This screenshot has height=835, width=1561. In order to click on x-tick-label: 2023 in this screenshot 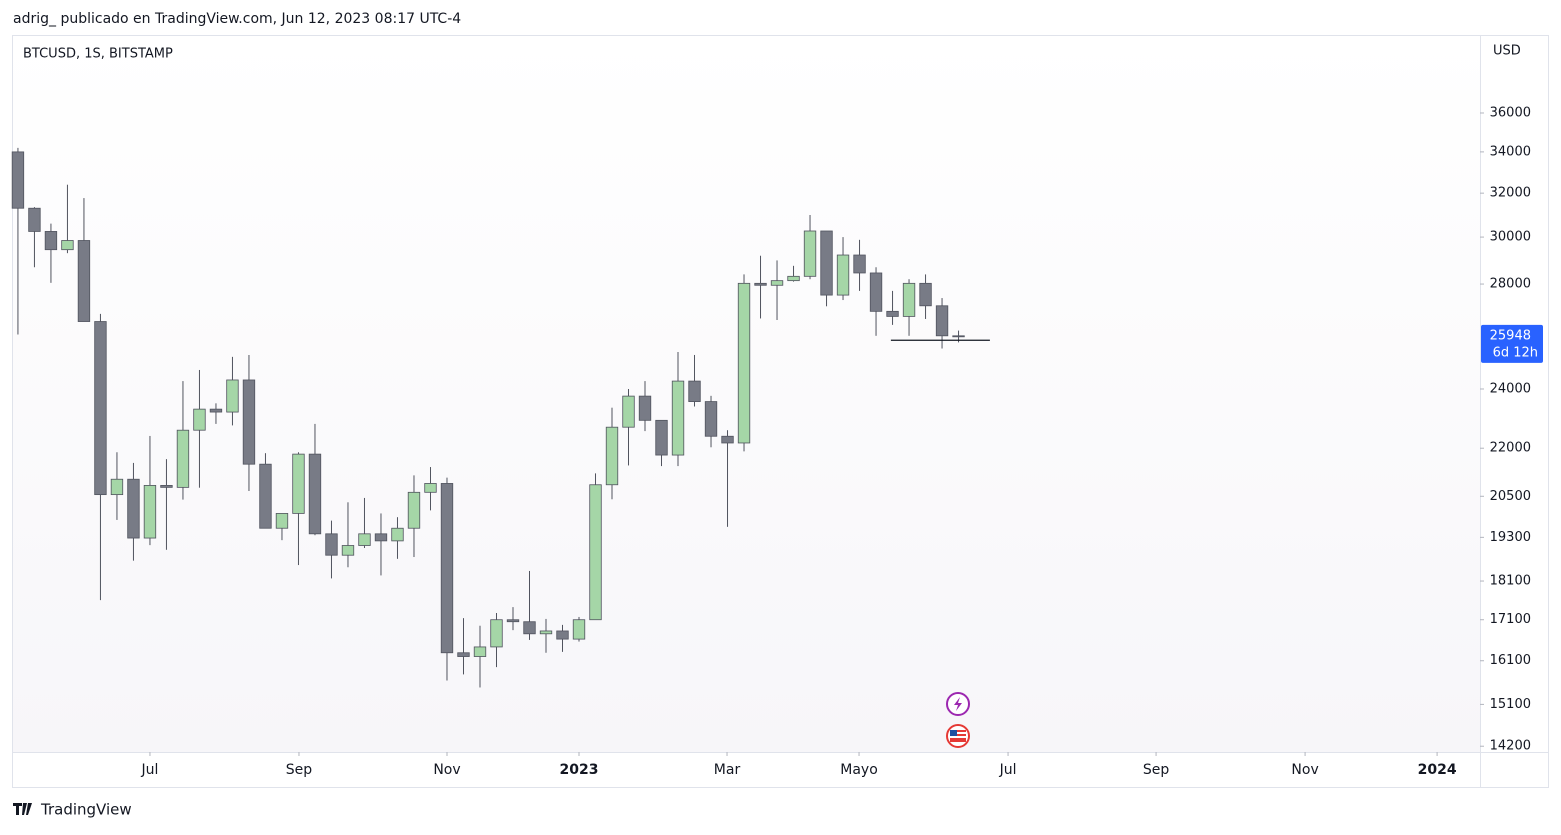, I will do `click(579, 770)`.